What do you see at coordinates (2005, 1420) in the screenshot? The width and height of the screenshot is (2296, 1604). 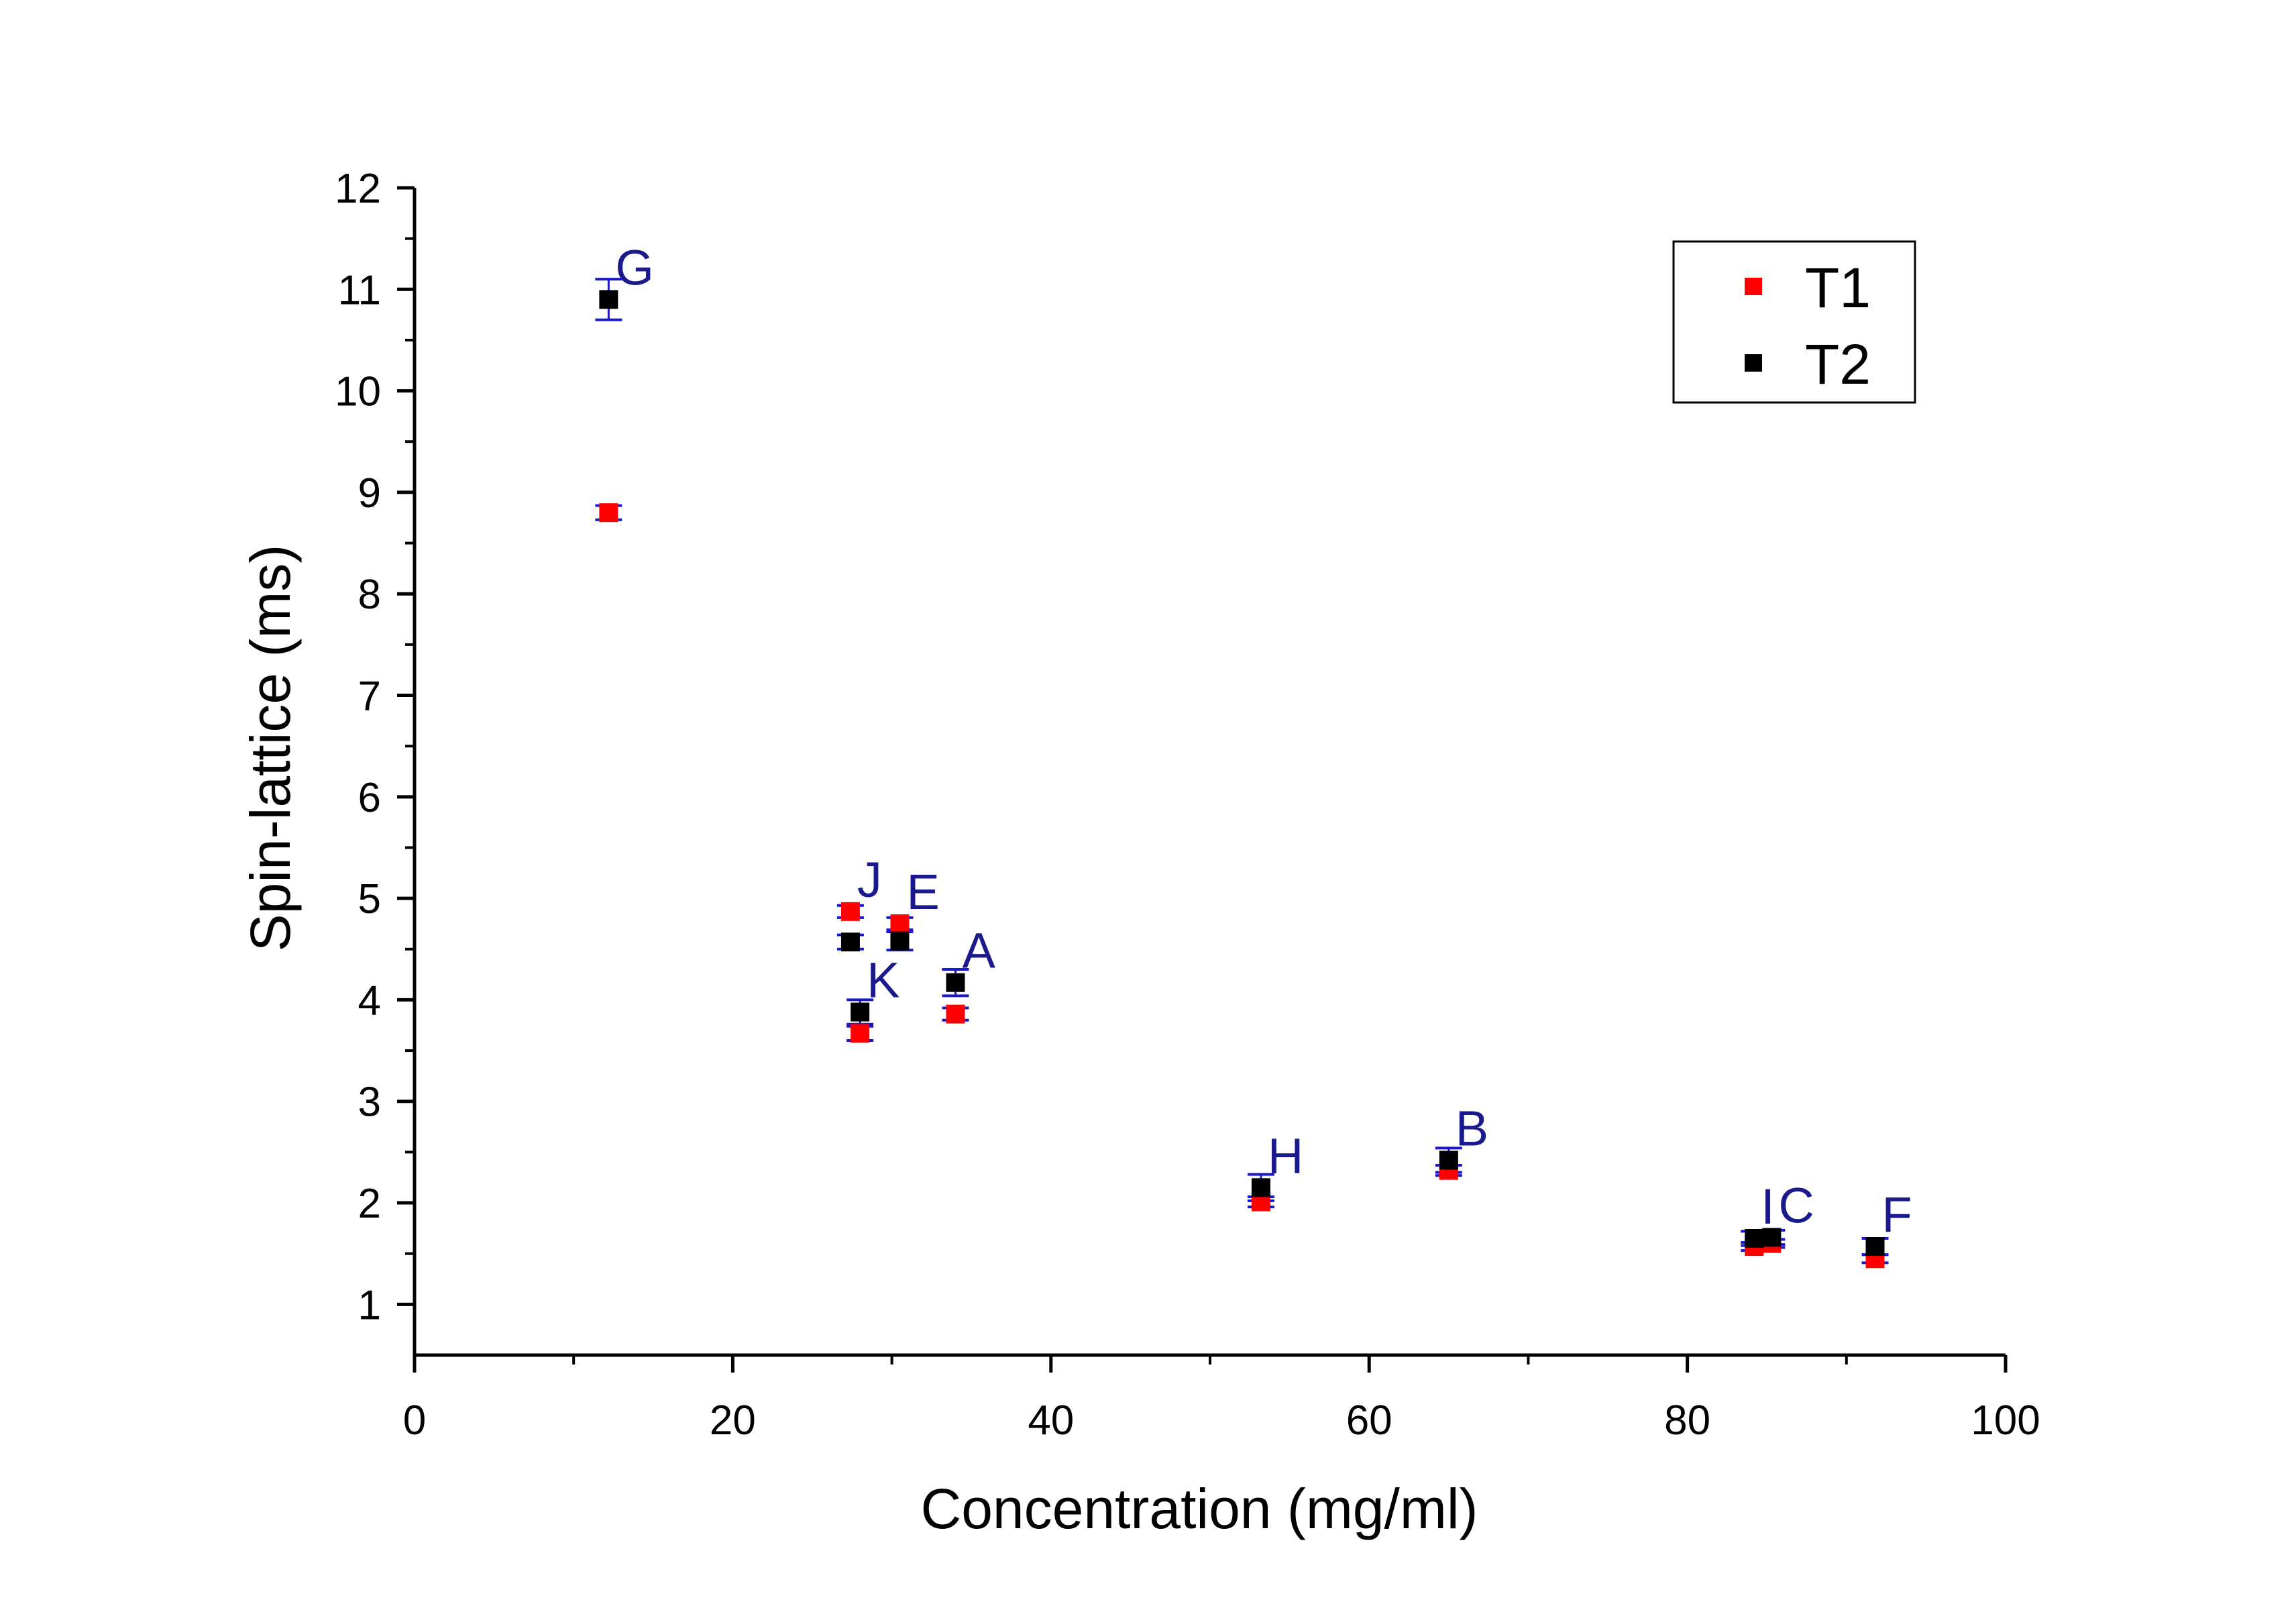 I see `x-tick-label: 100` at bounding box center [2005, 1420].